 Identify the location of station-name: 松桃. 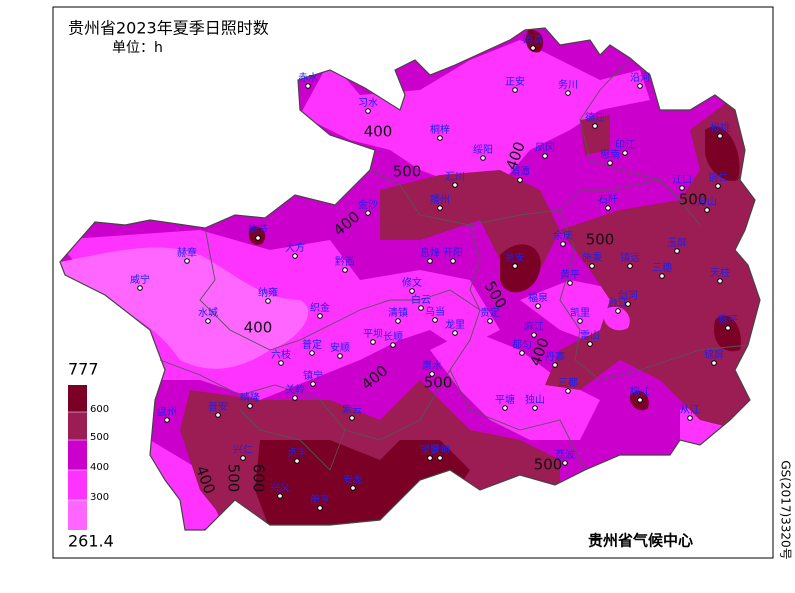
(720, 127).